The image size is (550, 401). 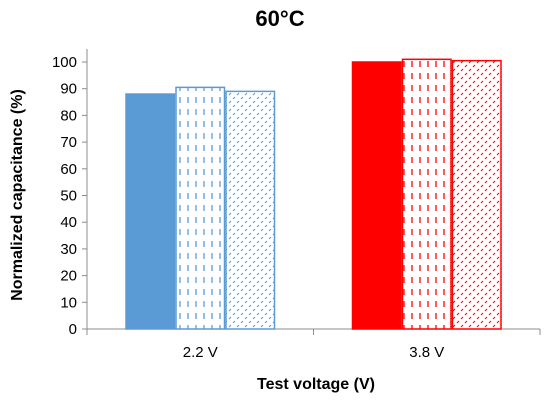 I want to click on y-tick-label: 40, so click(x=68, y=222).